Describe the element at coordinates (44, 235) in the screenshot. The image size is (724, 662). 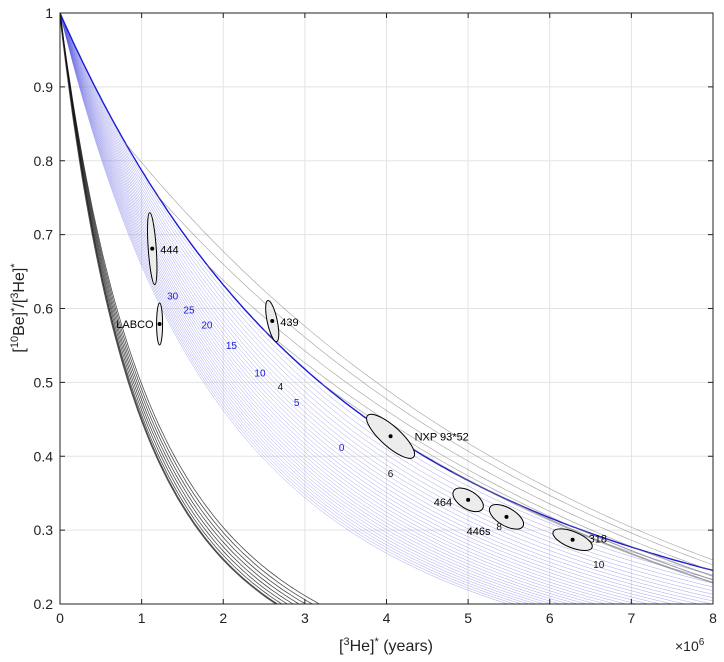
I see `y-tick-label: 0.7` at that location.